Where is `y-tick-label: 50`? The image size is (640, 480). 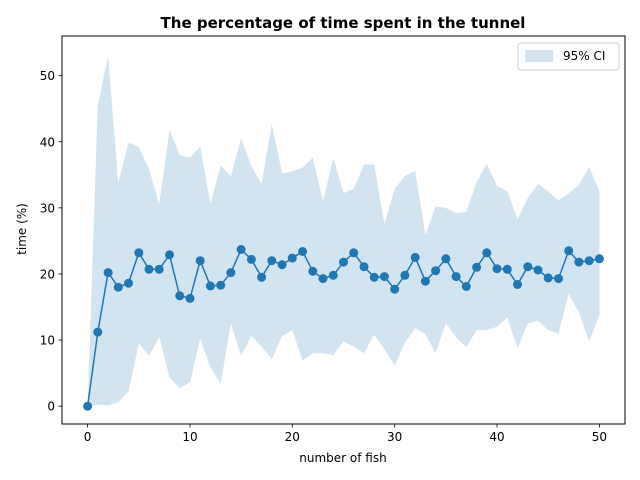 y-tick-label: 50 is located at coordinates (47, 76).